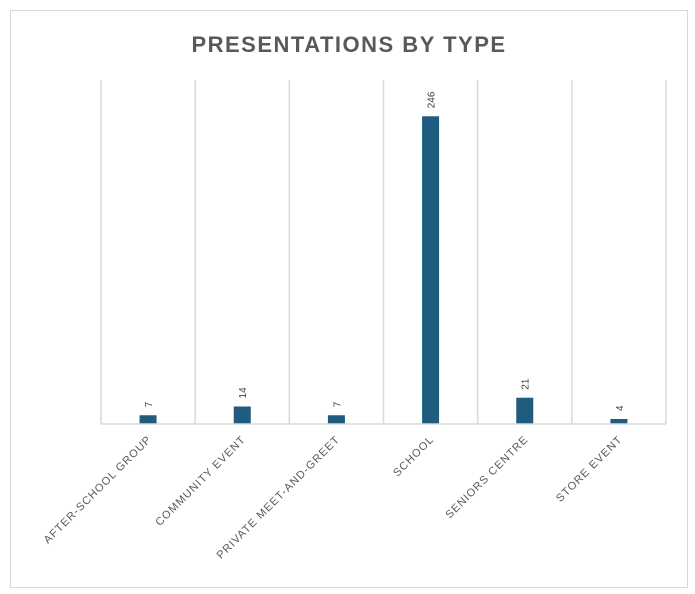 This screenshot has width=695, height=594. I want to click on data-label: 4, so click(620, 408).